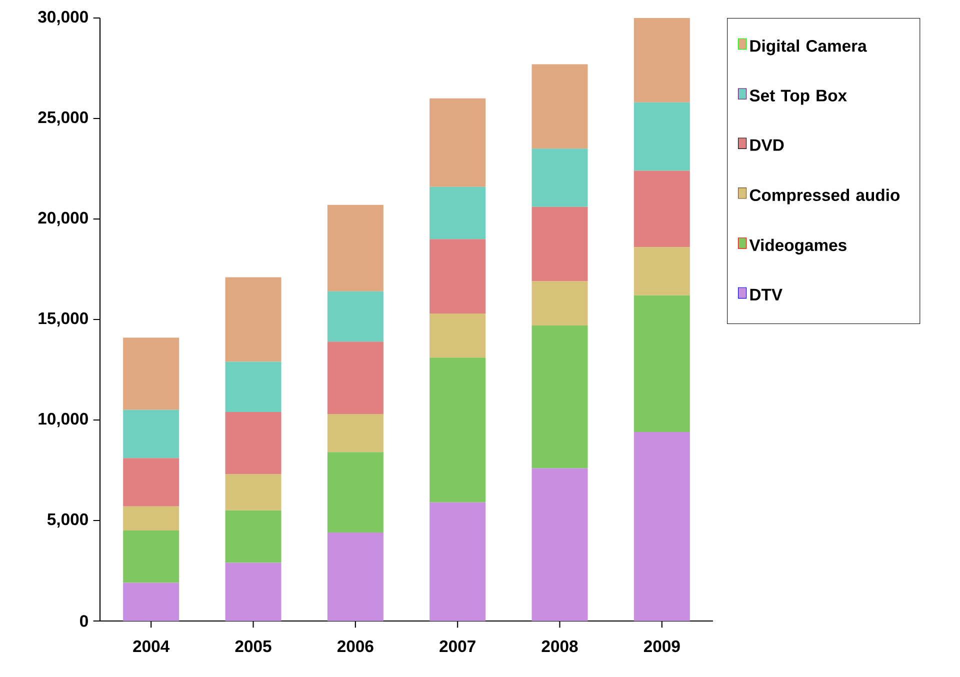 The height and width of the screenshot is (677, 960). Describe the element at coordinates (63, 18) in the screenshot. I see `y-tick-label: 30,000` at that location.